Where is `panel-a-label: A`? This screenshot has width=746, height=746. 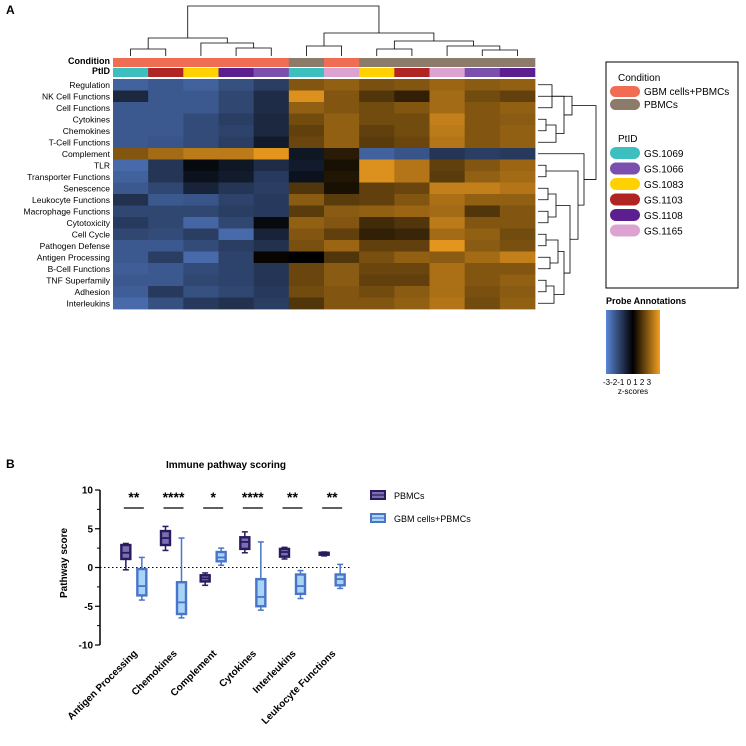
panel-a-label: A is located at coordinates (10, 10).